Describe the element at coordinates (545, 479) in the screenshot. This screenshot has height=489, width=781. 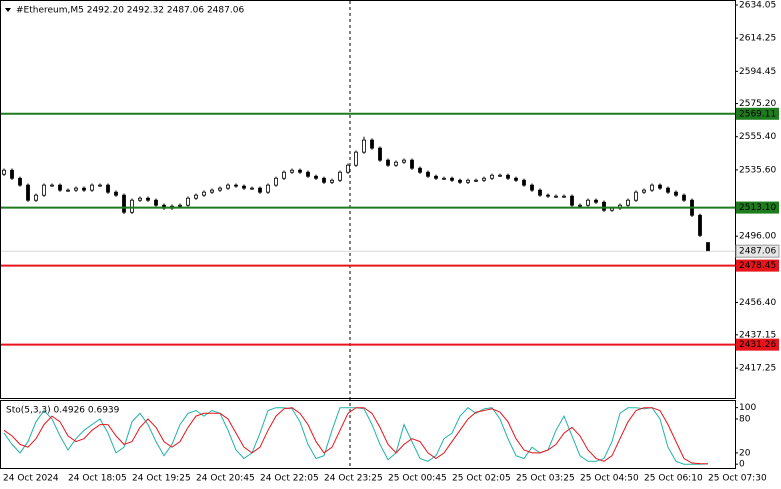
I see `x-tick-label: 25 Oct 03:25` at that location.